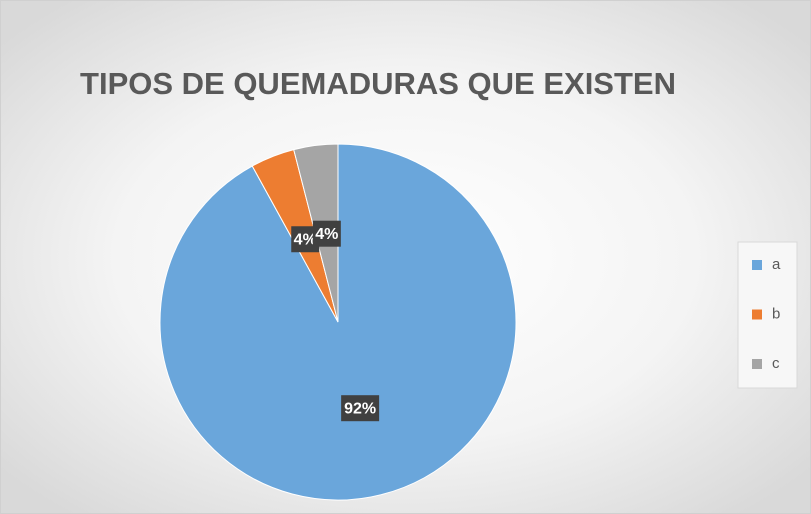 Image resolution: width=811 pixels, height=514 pixels. I want to click on legend-label: c, so click(776, 363).